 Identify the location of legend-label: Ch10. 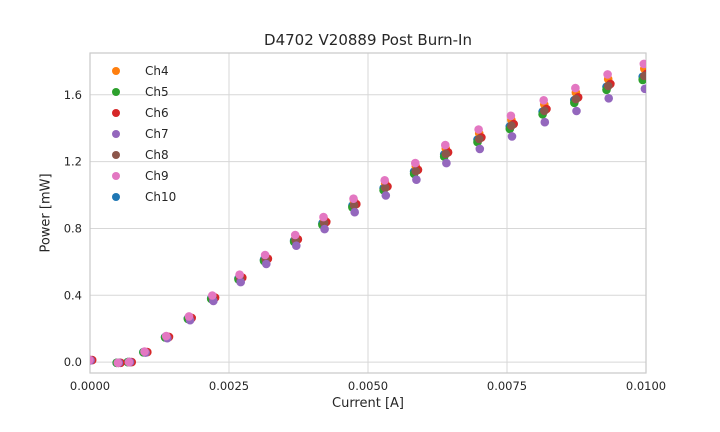
(161, 196).